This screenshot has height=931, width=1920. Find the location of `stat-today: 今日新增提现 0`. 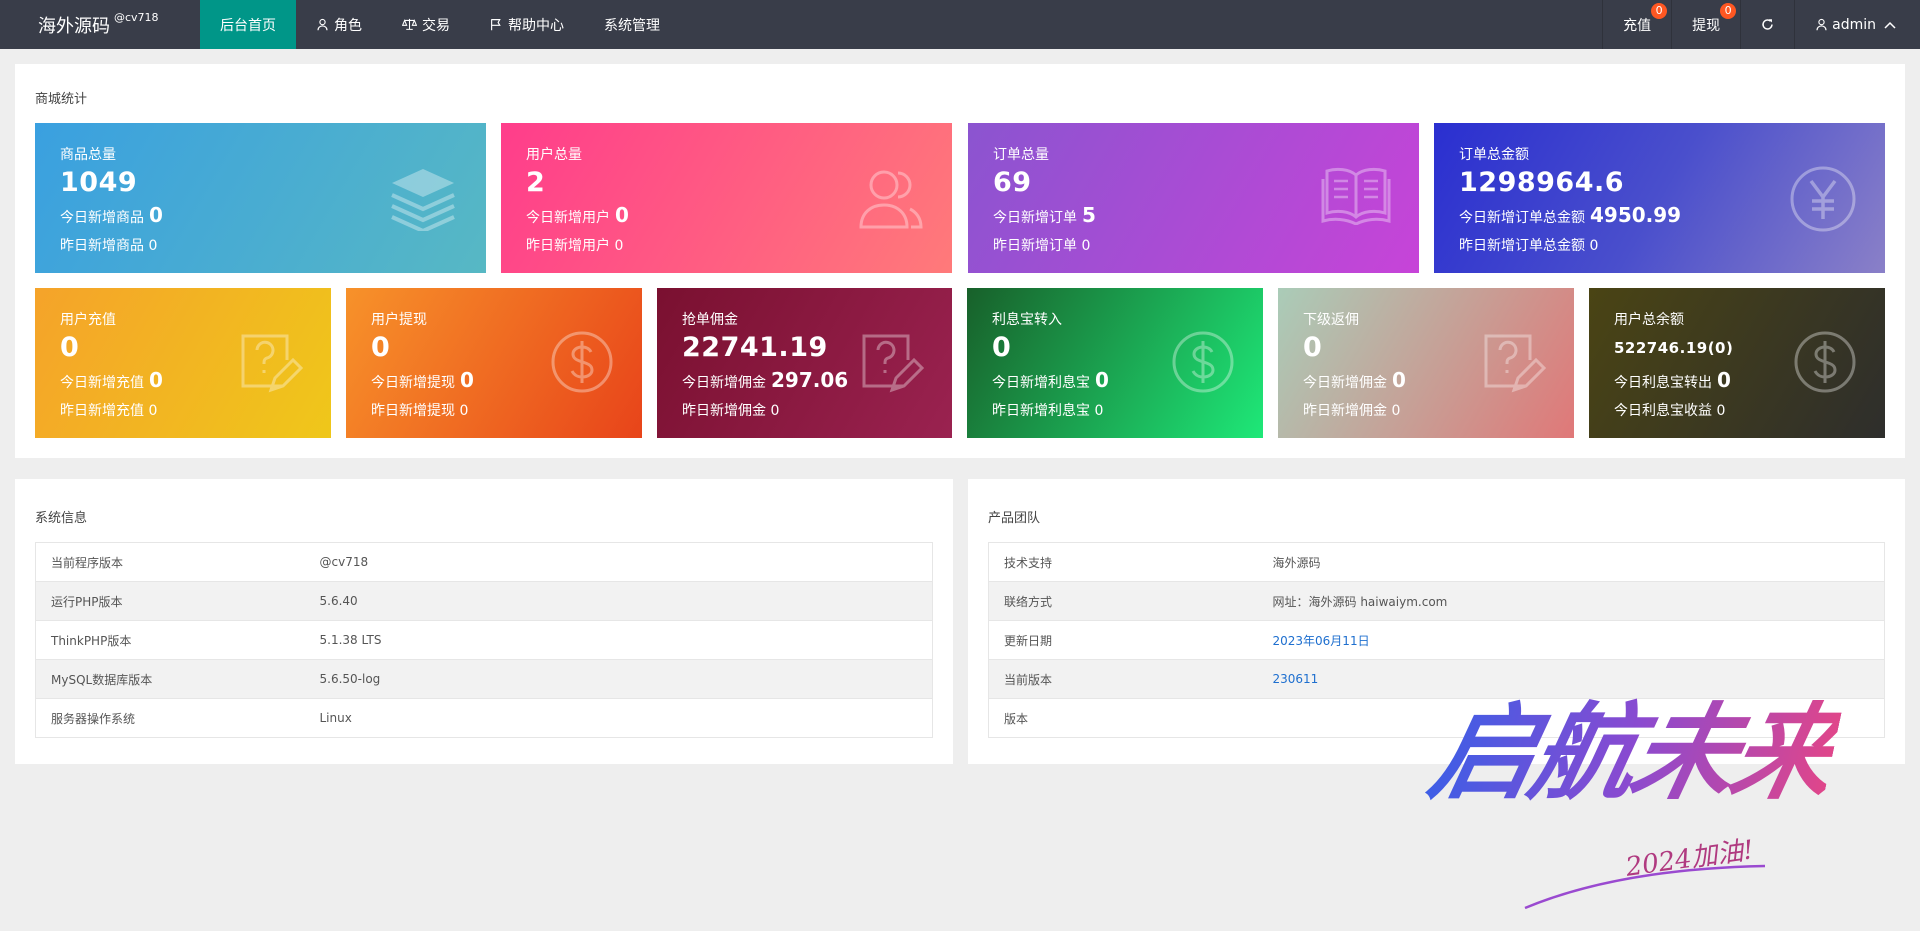

stat-today: 今日新增提现 0 is located at coordinates (422, 380).